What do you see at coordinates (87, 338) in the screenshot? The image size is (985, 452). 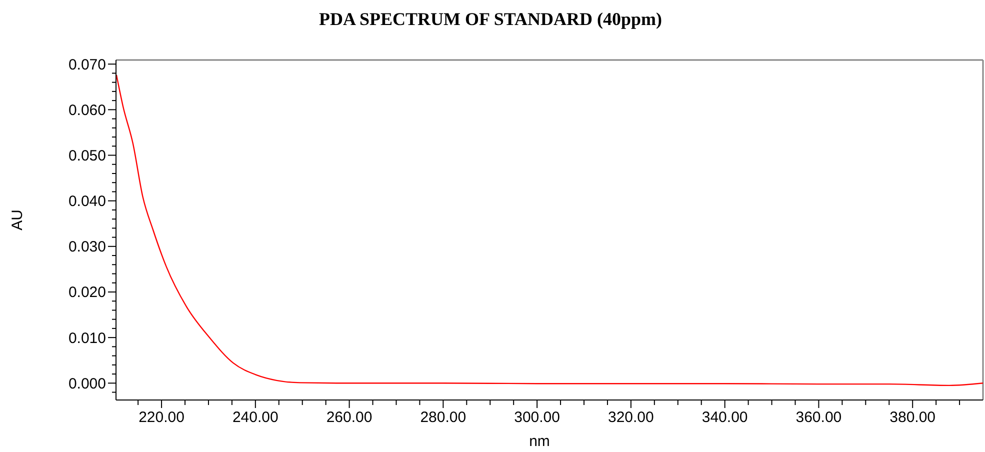 I see `y-tick-label: 0.010` at bounding box center [87, 338].